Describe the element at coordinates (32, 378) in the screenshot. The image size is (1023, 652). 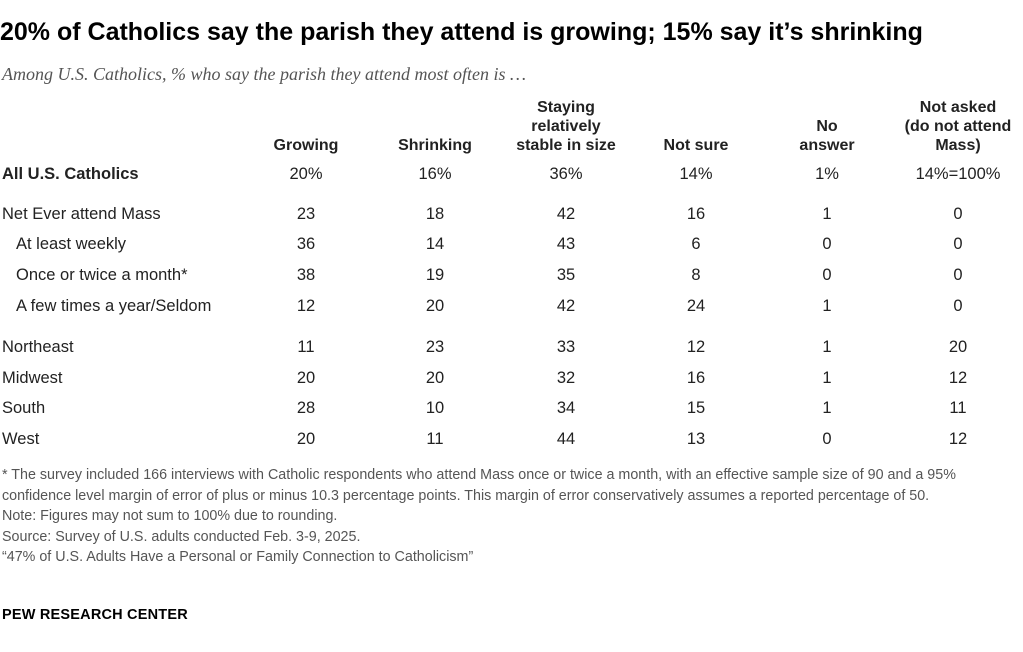
I see `row-label: Midwest` at that location.